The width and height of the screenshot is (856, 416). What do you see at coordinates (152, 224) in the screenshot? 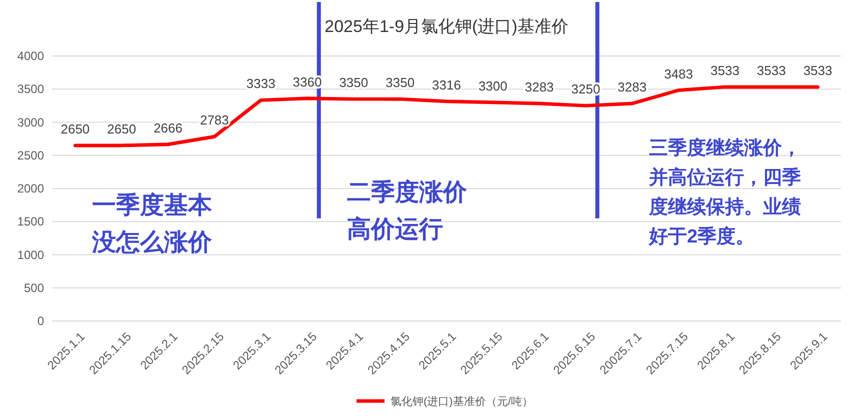
I see `annotation: 一季度基本没怎么涨价` at bounding box center [152, 224].